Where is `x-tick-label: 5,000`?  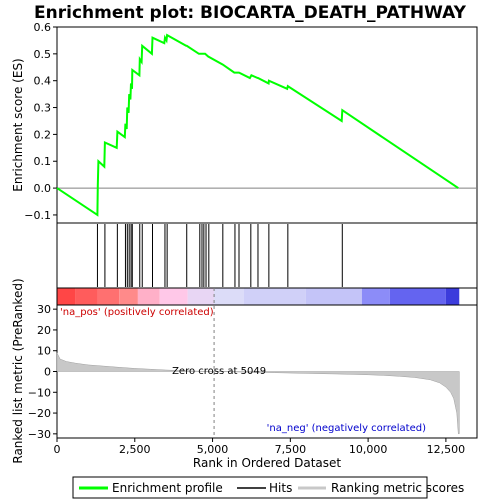 x-tick-label: 5,000 is located at coordinates (213, 449).